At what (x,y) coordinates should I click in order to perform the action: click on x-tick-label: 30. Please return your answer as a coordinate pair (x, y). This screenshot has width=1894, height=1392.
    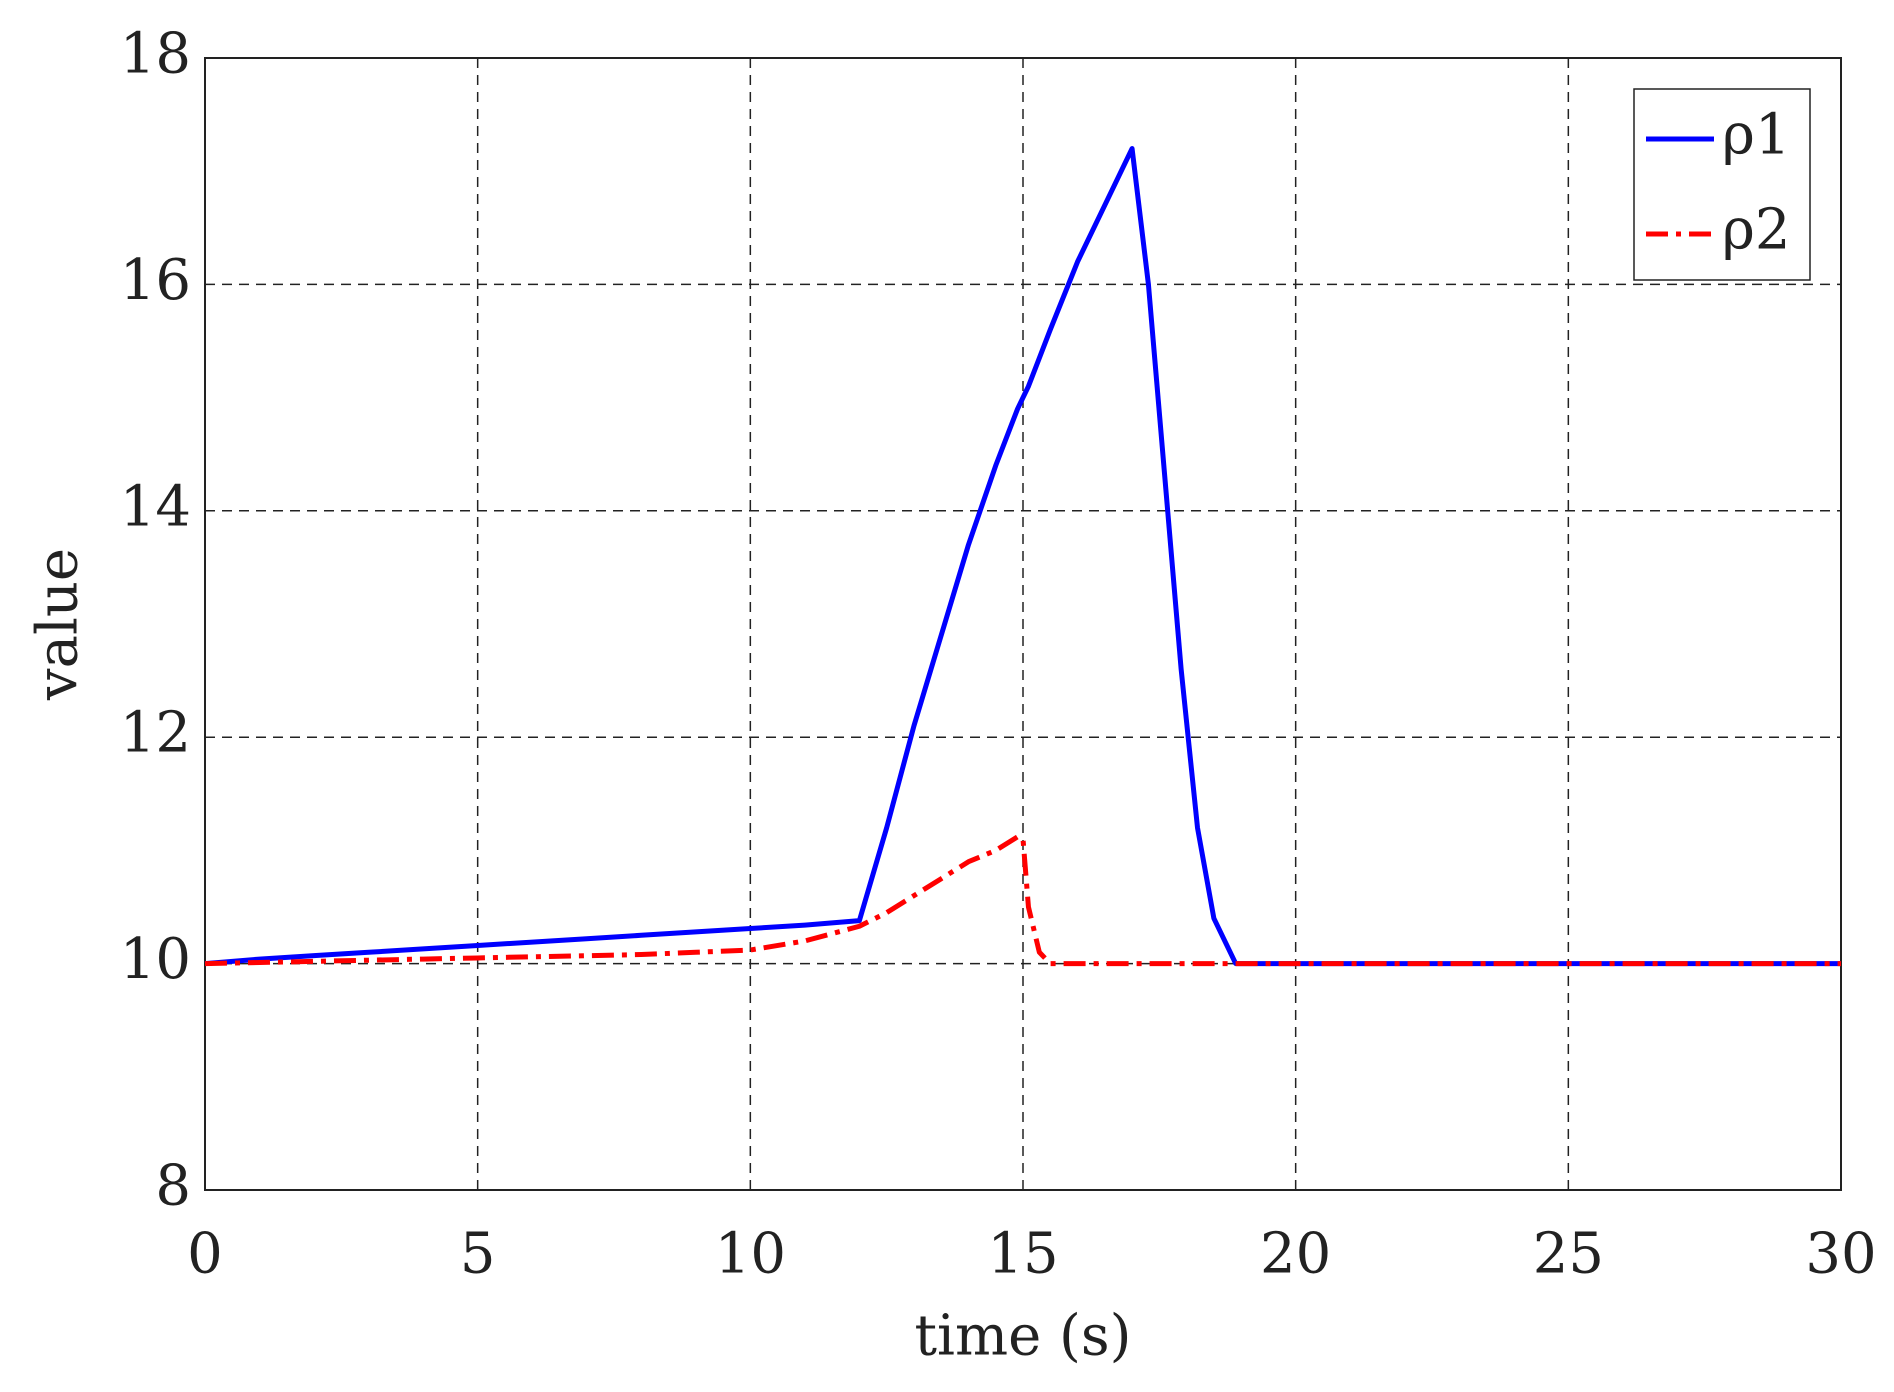
    Looking at the image, I should click on (1840, 1254).